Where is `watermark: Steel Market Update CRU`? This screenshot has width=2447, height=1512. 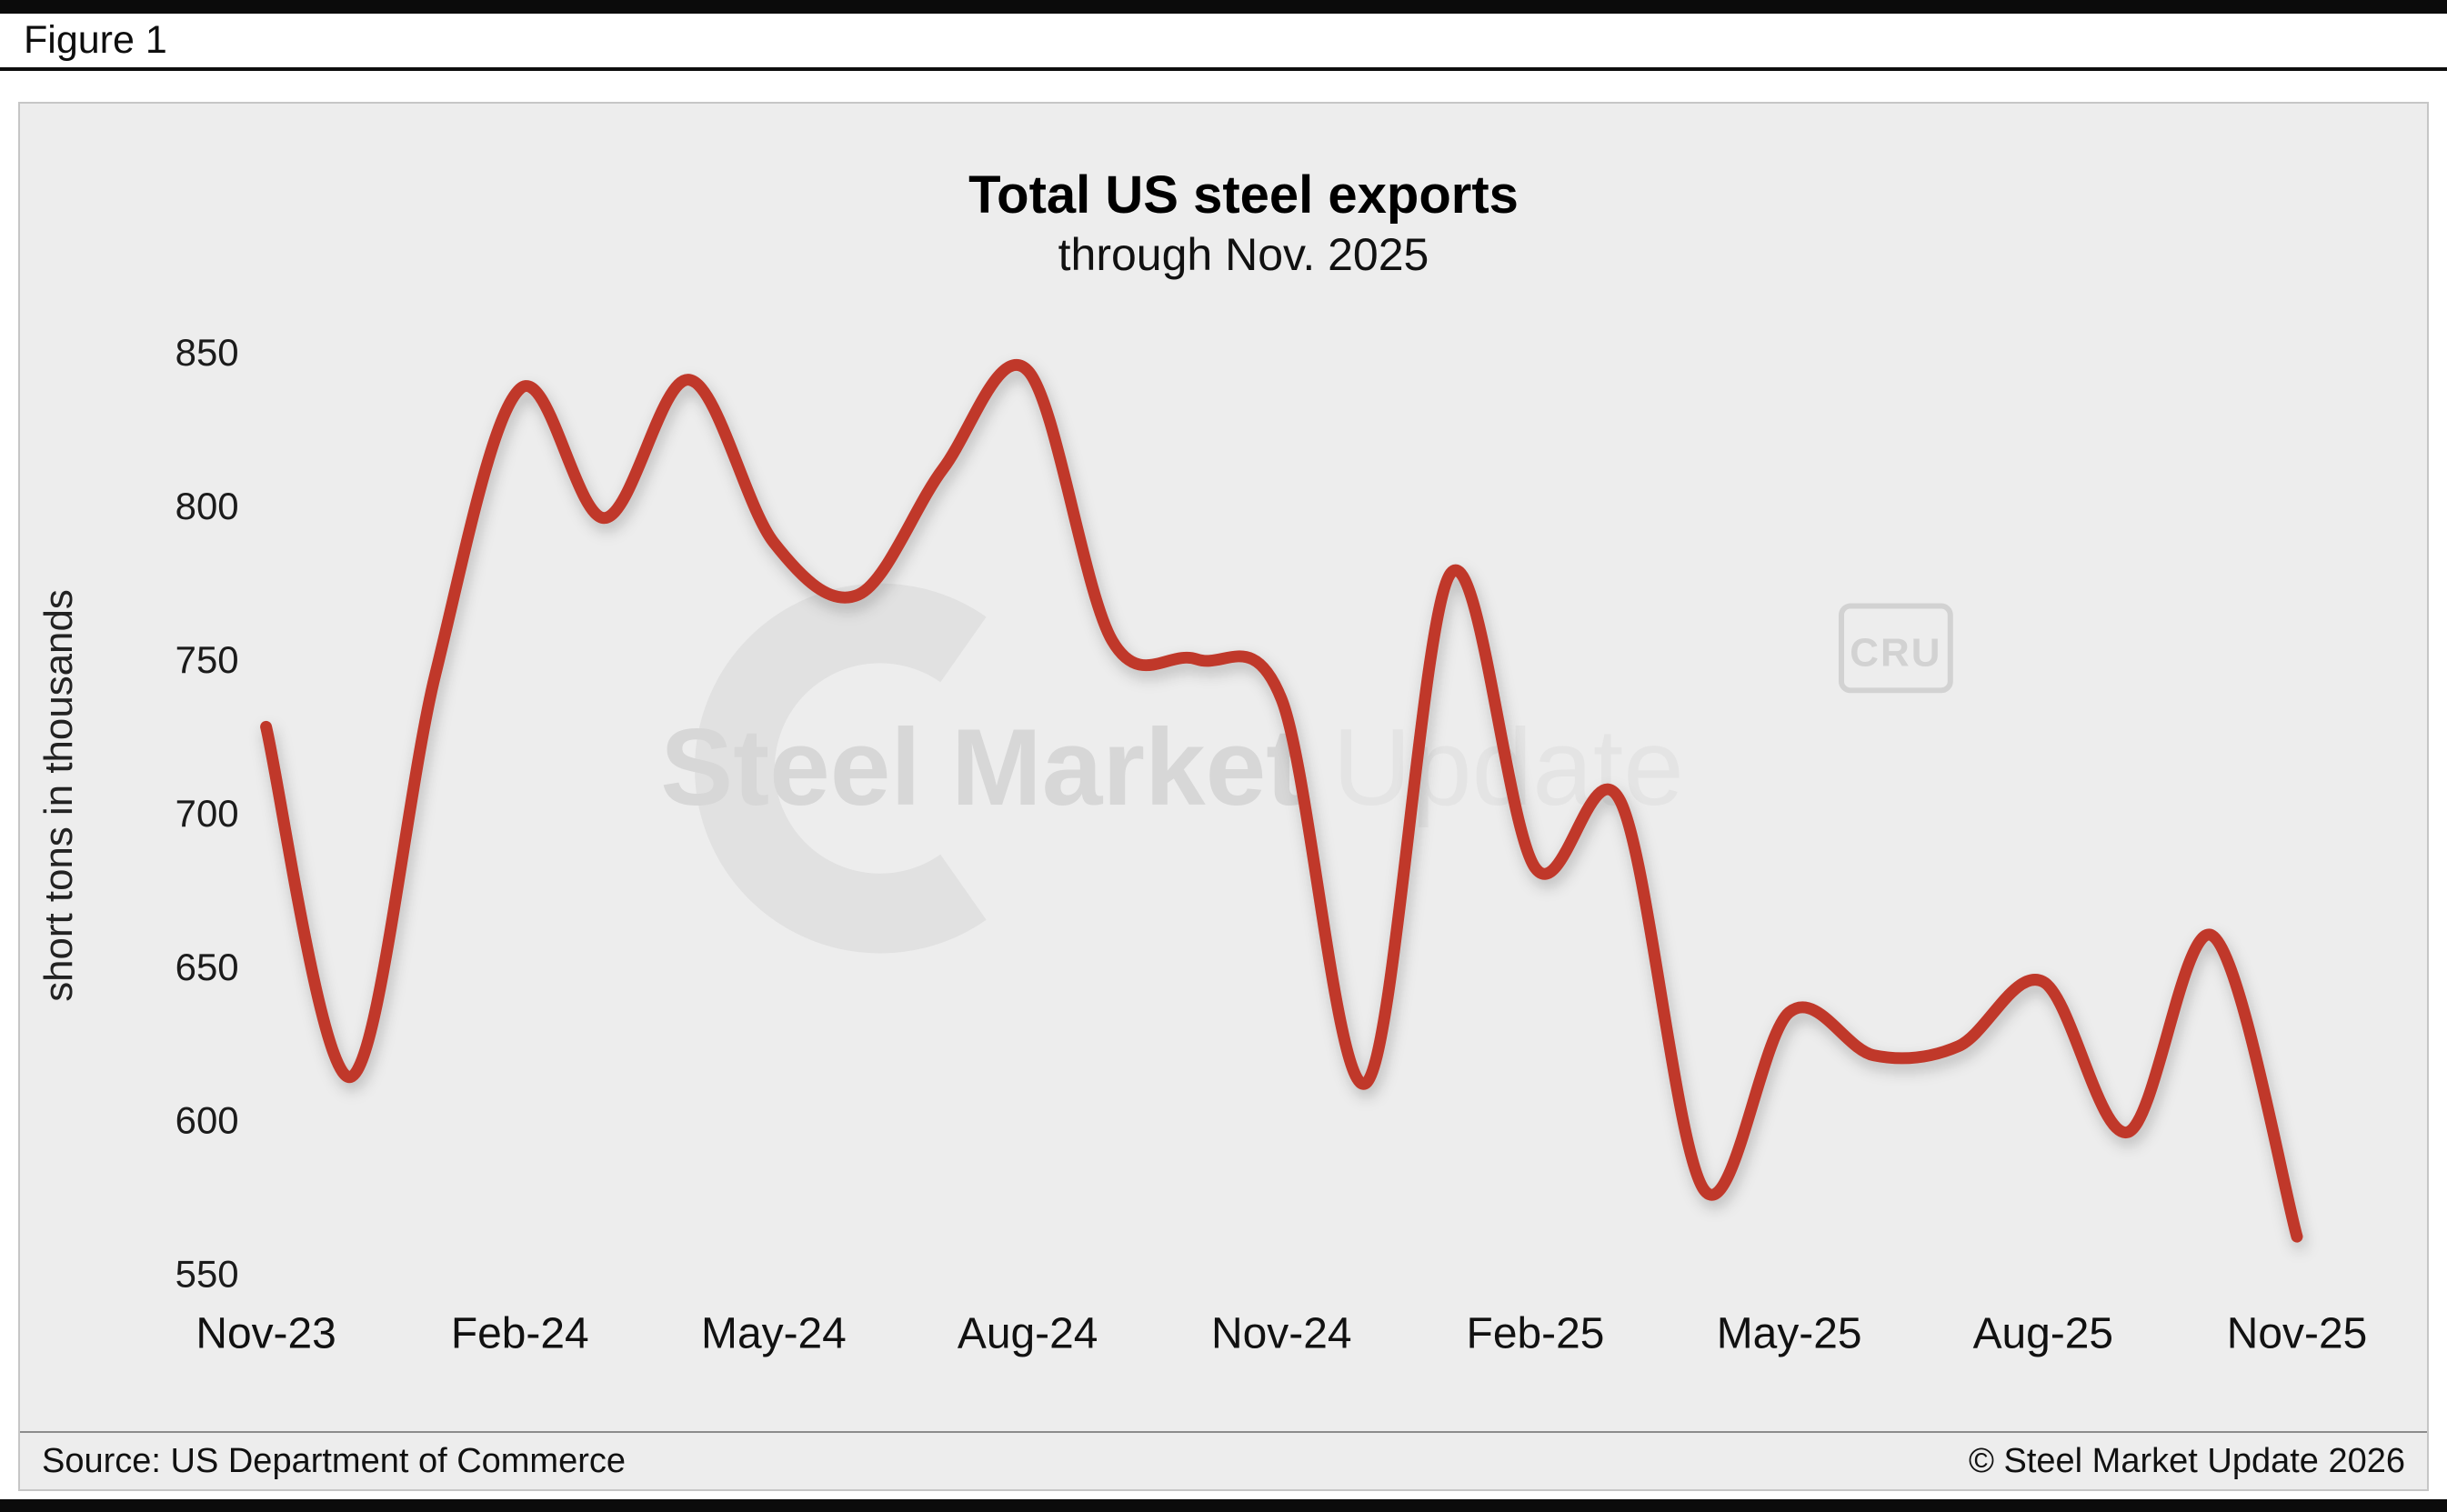
watermark: Steel Market Update CRU is located at coordinates (1307, 768).